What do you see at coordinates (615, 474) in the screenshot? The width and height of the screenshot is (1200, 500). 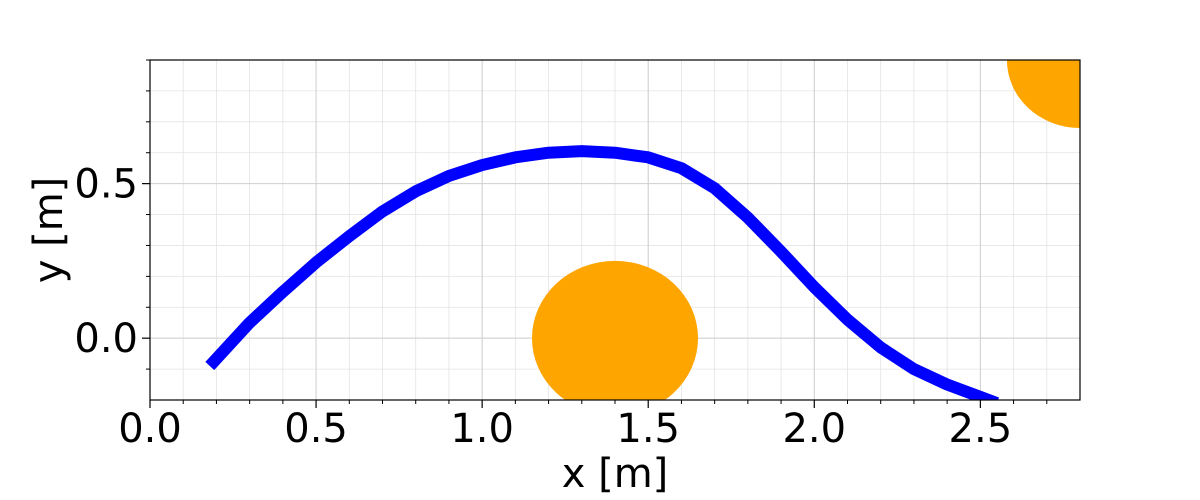 I see `x-axis-label: x [m]` at bounding box center [615, 474].